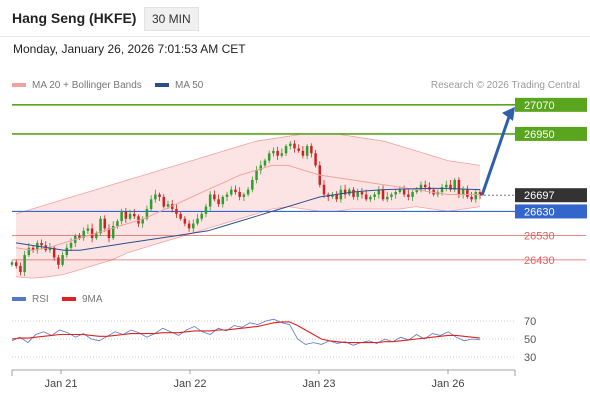 Image resolution: width=590 pixels, height=400 pixels. I want to click on rsi-swatch, so click(19, 299).